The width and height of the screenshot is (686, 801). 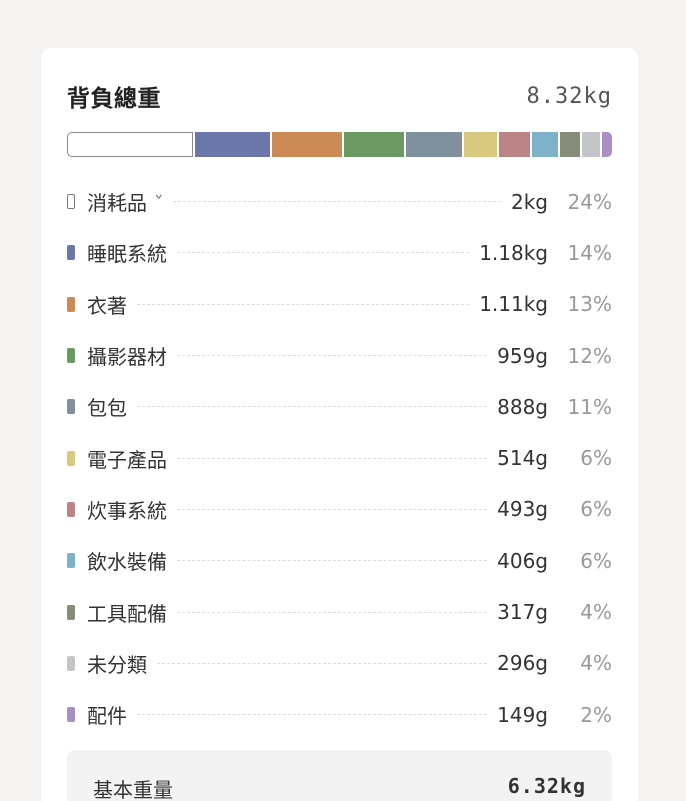 What do you see at coordinates (127, 357) in the screenshot?
I see `category-name: 攝影器材` at bounding box center [127, 357].